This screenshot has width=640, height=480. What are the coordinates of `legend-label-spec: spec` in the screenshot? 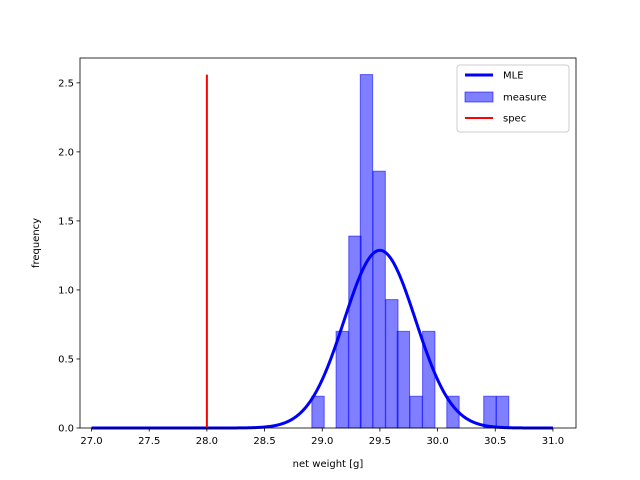 It's located at (514, 119).